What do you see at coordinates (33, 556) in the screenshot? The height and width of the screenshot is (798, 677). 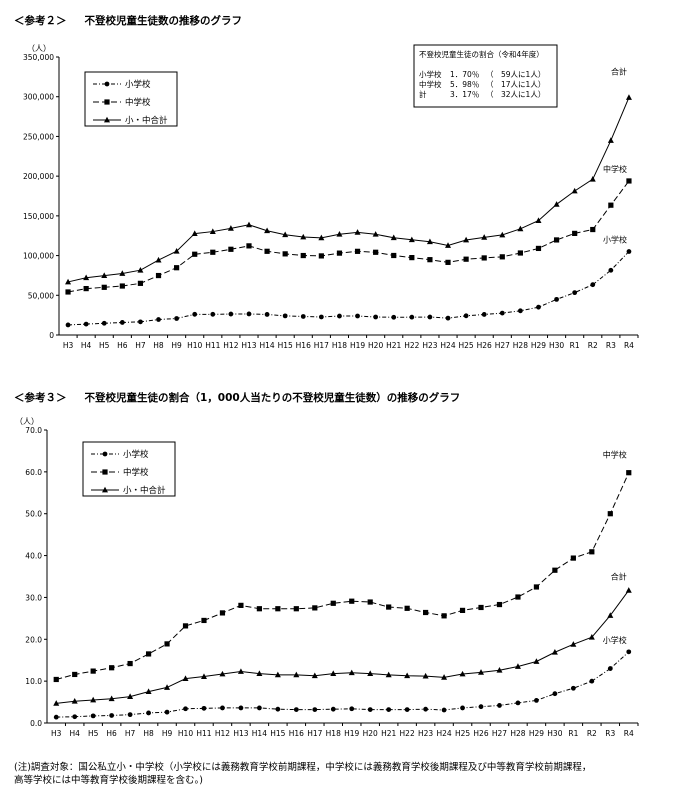 I see `y-tick-label: 40.0` at bounding box center [33, 556].